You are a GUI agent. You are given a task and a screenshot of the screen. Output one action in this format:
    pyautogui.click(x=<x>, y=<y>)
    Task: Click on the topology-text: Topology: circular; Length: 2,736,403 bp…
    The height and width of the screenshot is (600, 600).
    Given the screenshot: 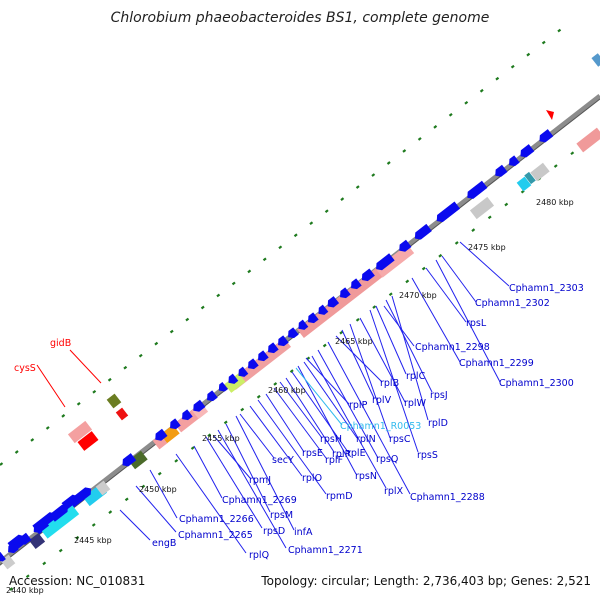 What is the action you would take?
    pyautogui.click(x=425, y=581)
    